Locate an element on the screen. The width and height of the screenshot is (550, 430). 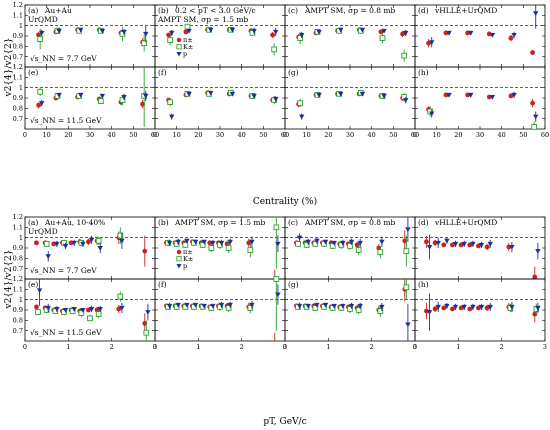
x-tick-label: 20 is located at coordinates (328, 135).